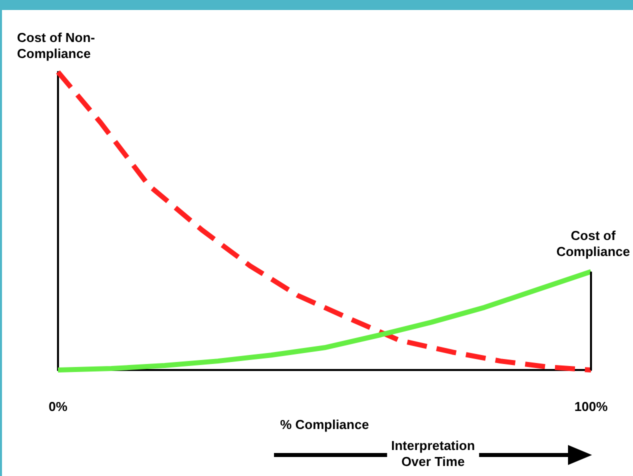  Describe the element at coordinates (324, 424) in the screenshot. I see `x-axis-title: % Compliance` at that location.